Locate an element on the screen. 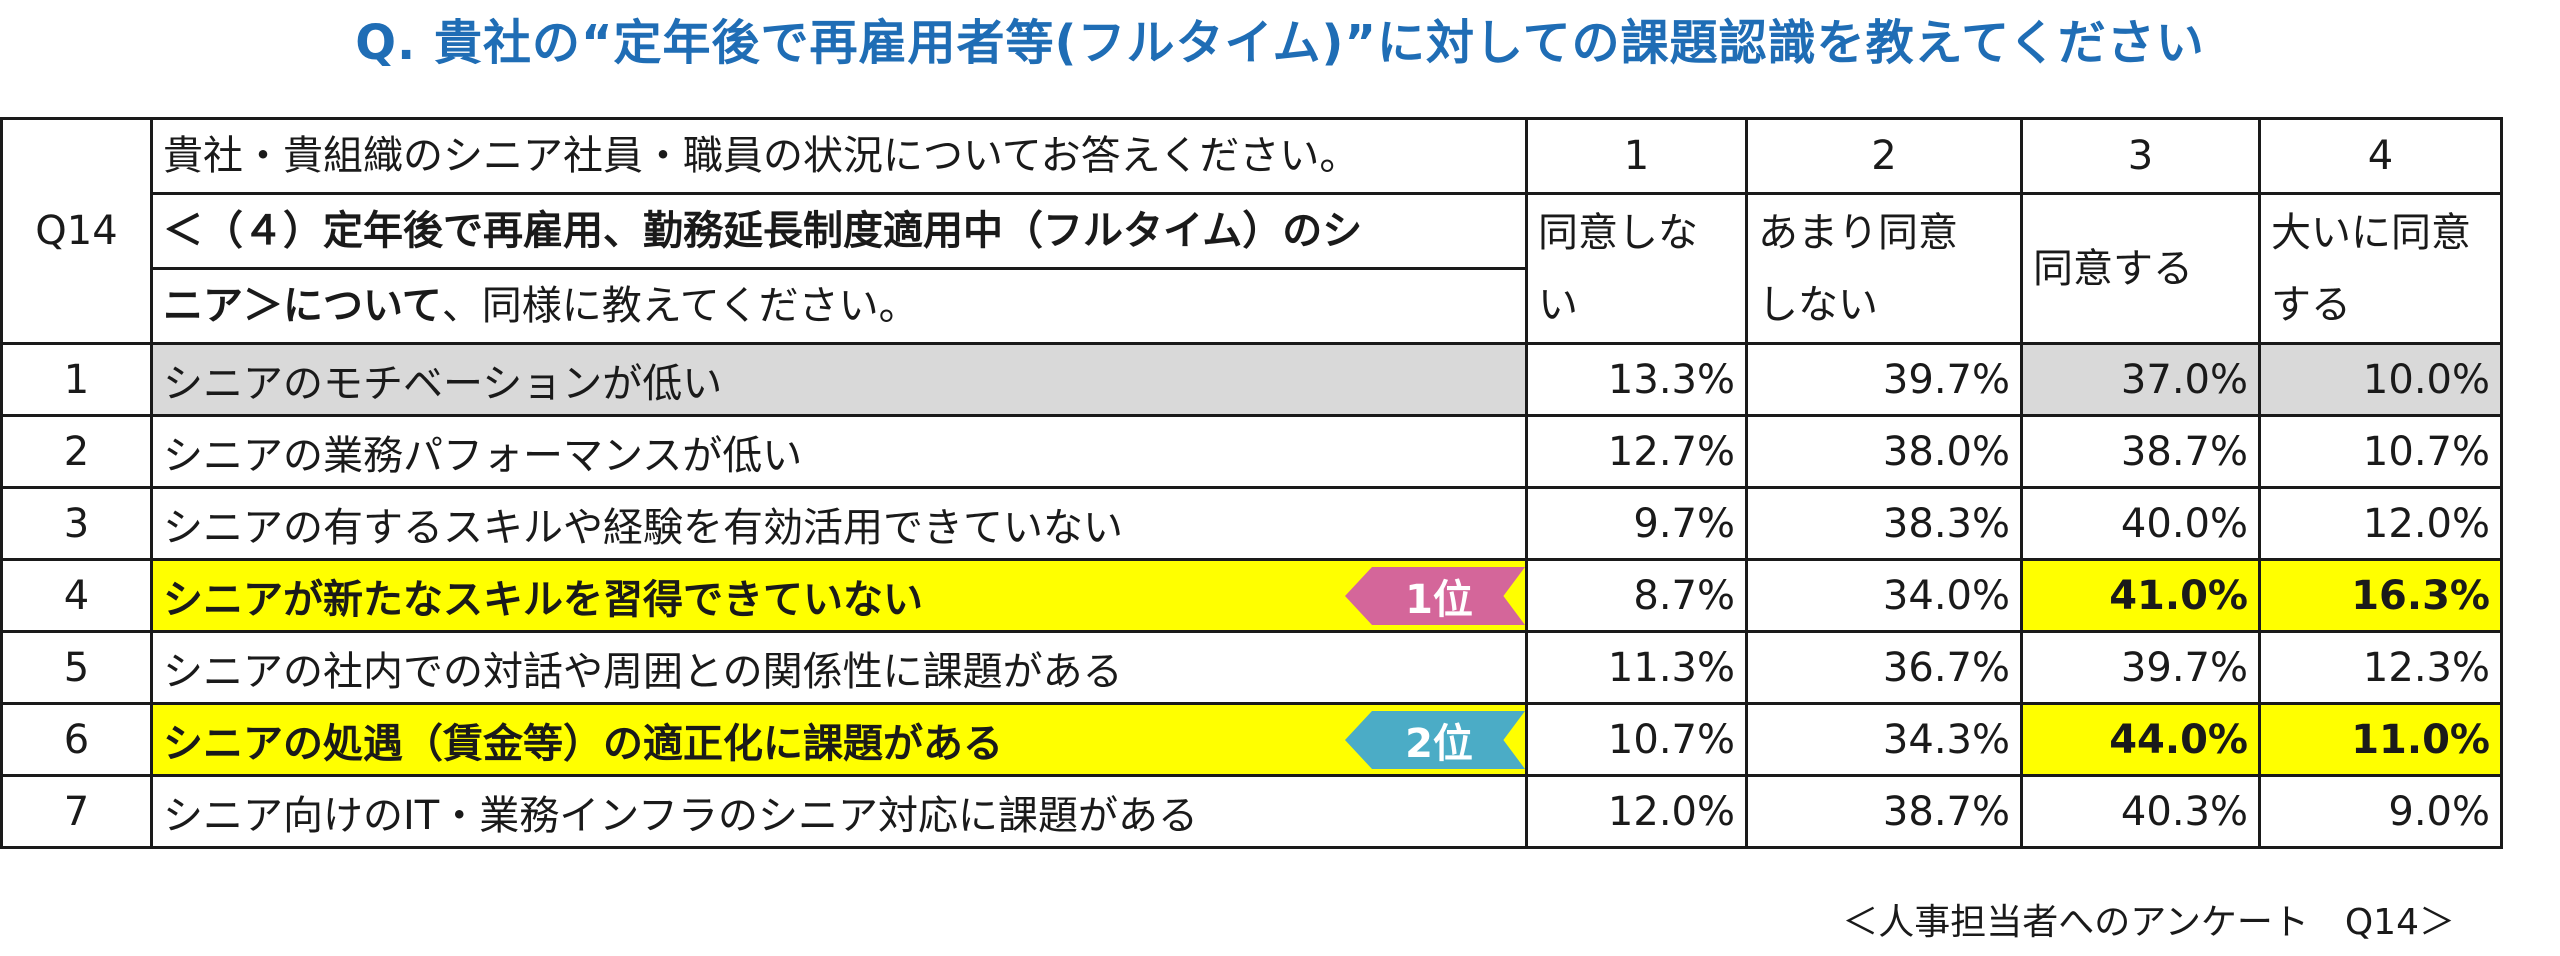  row-text: シニア向けのIT・業務インフラのシニア対応に課題がある is located at coordinates (839, 811).